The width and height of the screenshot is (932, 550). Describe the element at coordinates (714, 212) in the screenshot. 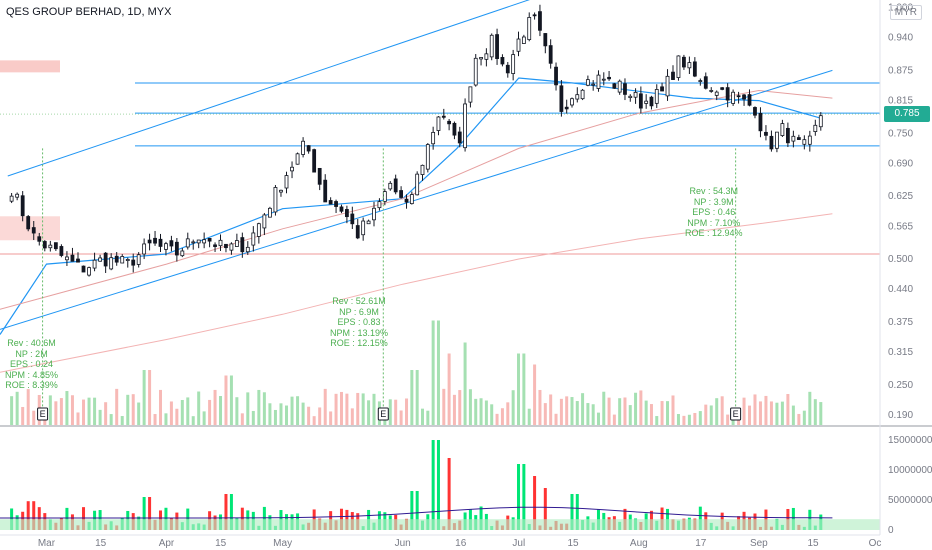

I see `earnings-annotation-line: EPS : 0.46` at that location.